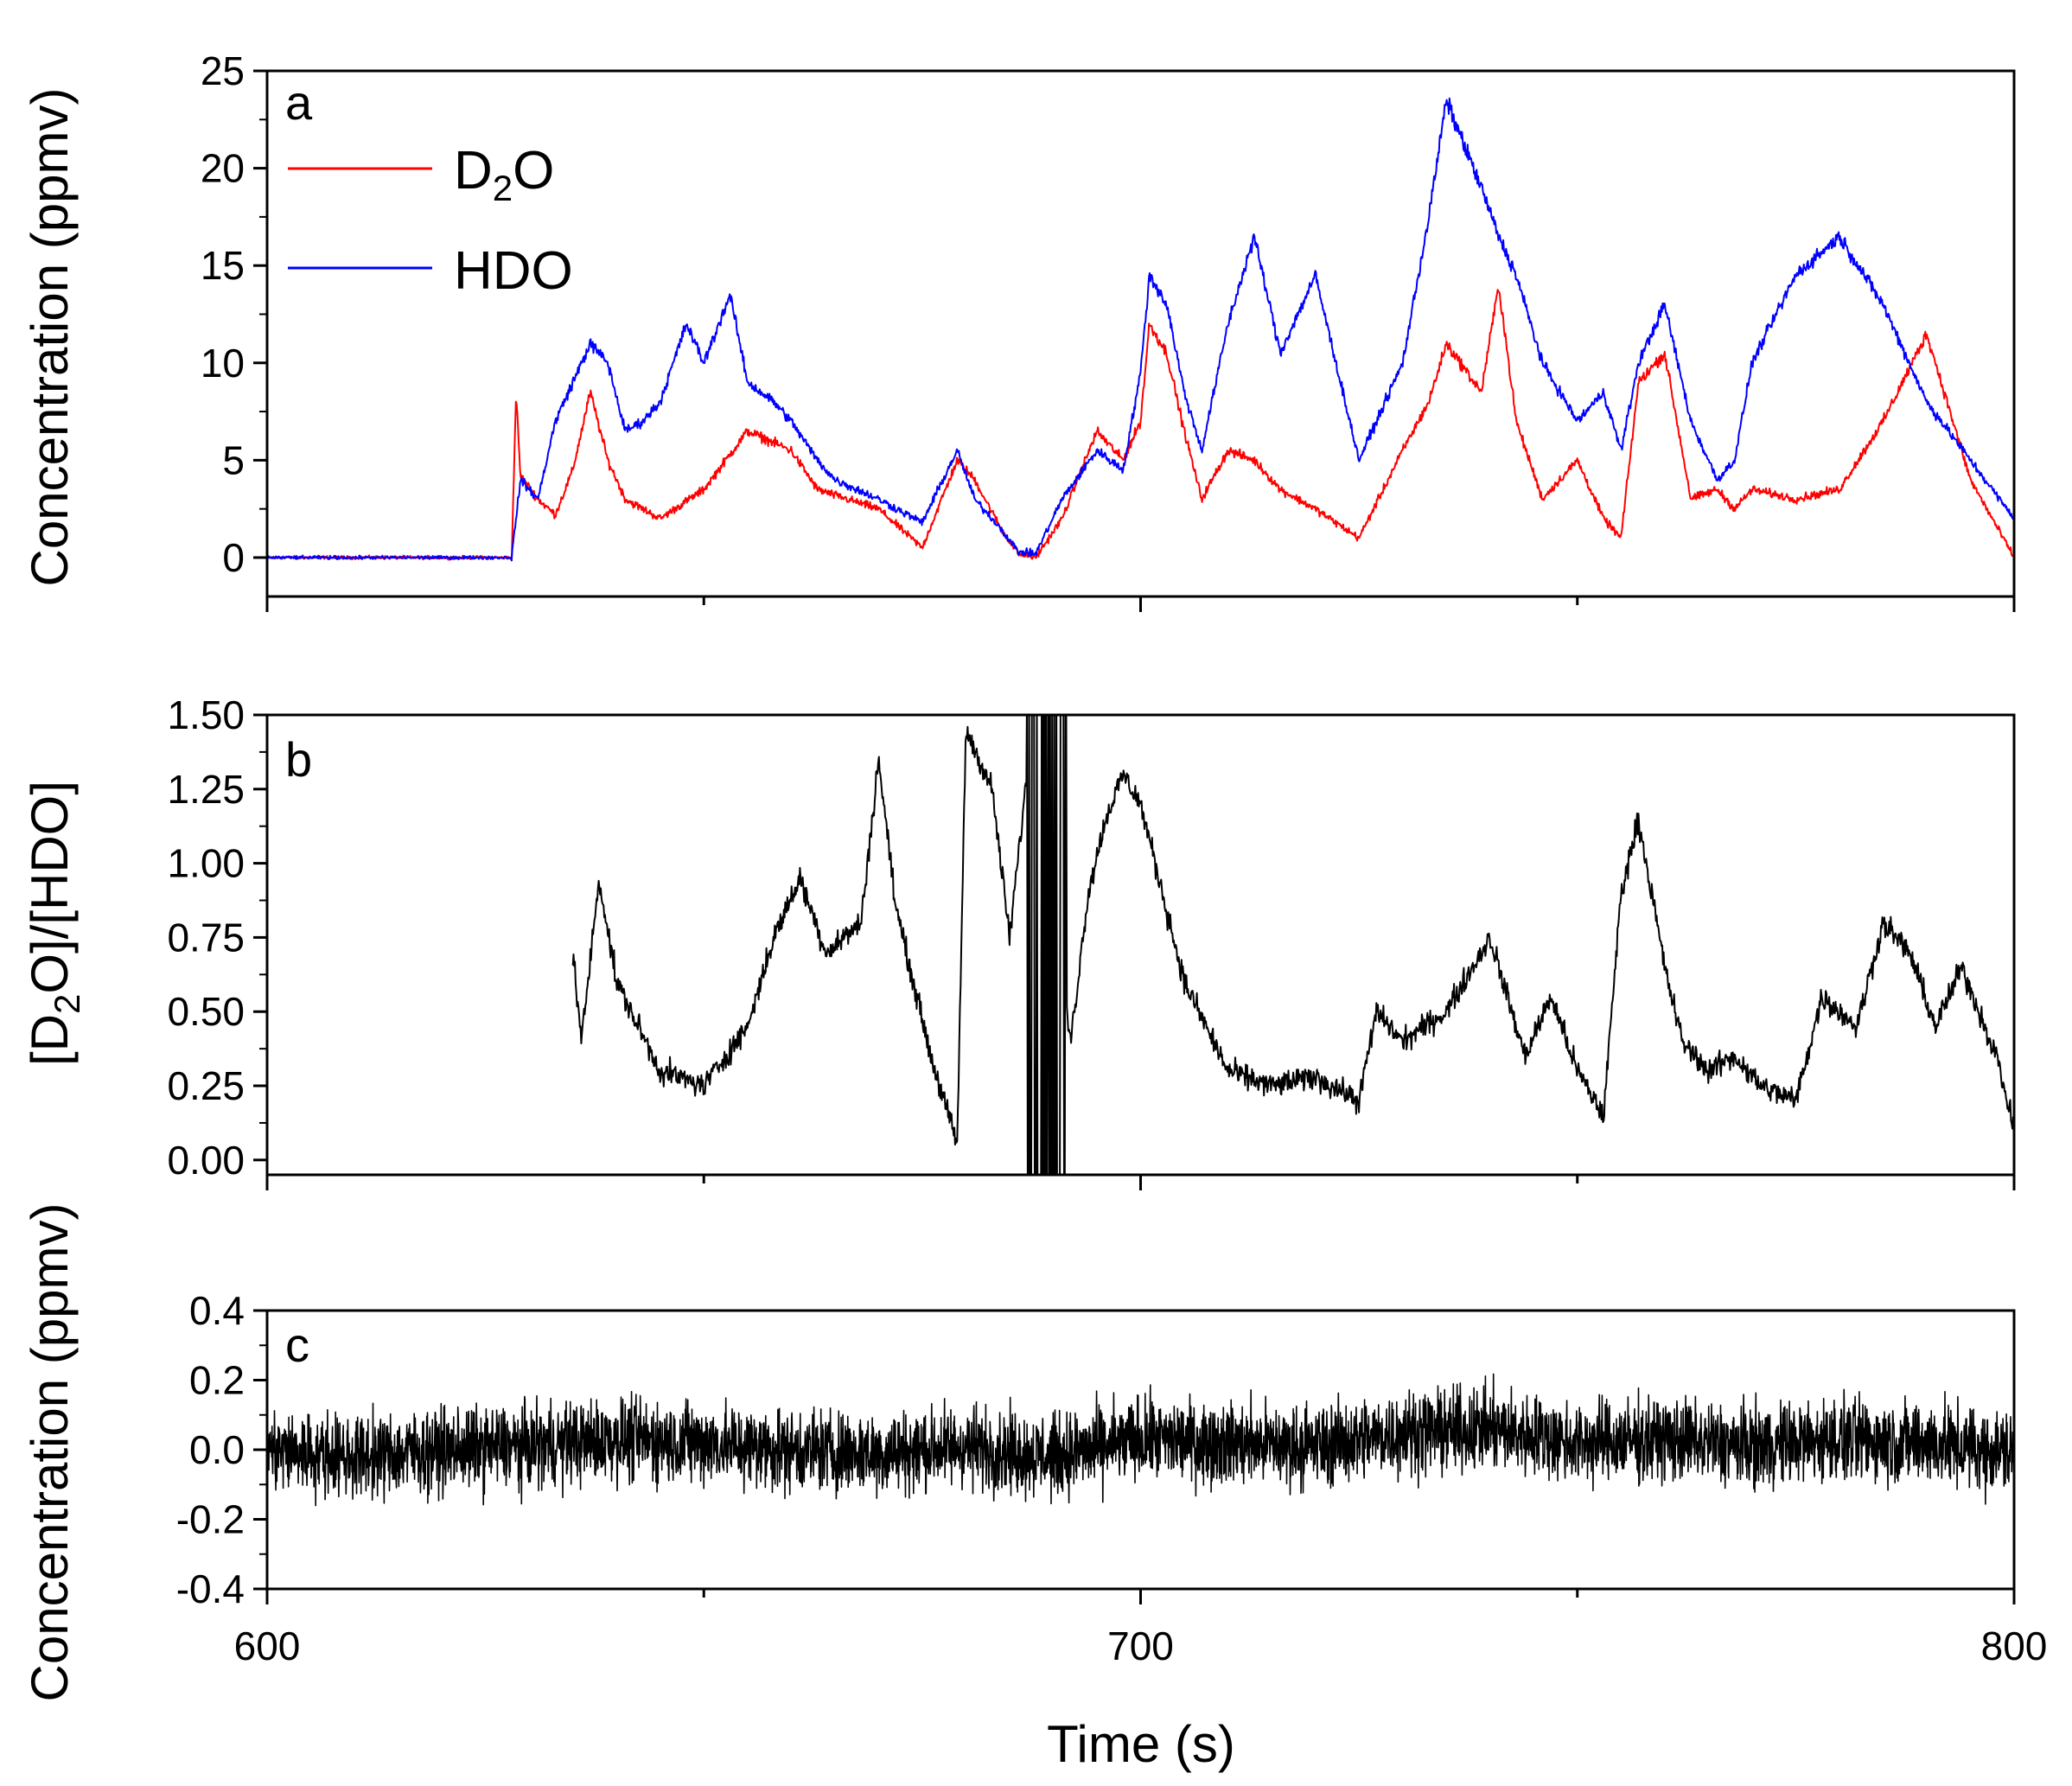 The height and width of the screenshot is (1786, 2072). I want to click on y-tick-label: -0.4, so click(211, 1589).